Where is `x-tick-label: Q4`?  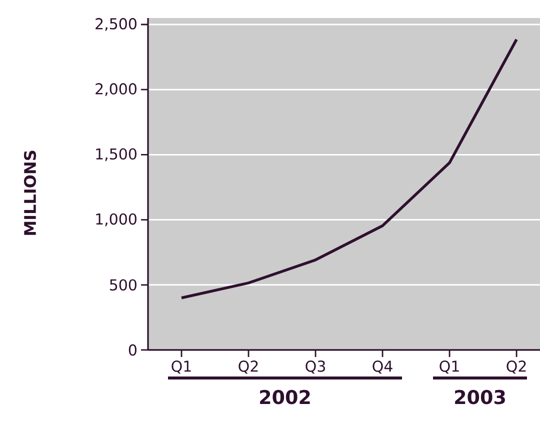 x-tick-label: Q4 is located at coordinates (382, 367).